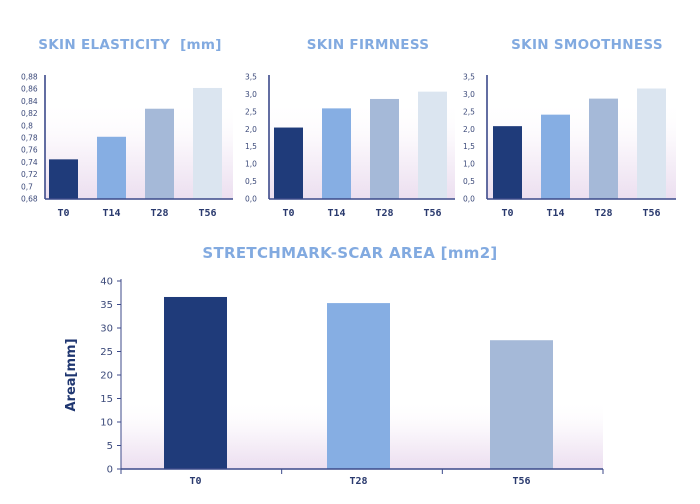 This screenshot has height=504, width=700. What do you see at coordinates (29, 113) in the screenshot?
I see `y-tick-label: 0,82` at bounding box center [29, 113].